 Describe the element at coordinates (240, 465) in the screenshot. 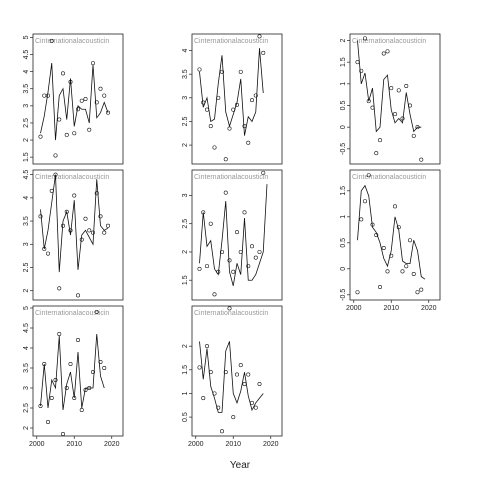

I see `x-axis-label: Year` at that location.